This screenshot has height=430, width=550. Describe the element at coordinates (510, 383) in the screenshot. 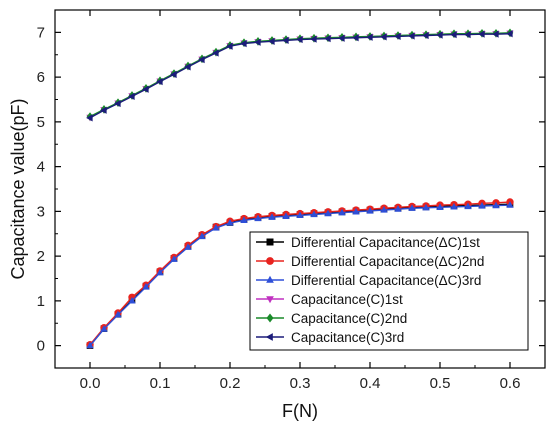

I see `x-tick-label: 0.6` at that location.